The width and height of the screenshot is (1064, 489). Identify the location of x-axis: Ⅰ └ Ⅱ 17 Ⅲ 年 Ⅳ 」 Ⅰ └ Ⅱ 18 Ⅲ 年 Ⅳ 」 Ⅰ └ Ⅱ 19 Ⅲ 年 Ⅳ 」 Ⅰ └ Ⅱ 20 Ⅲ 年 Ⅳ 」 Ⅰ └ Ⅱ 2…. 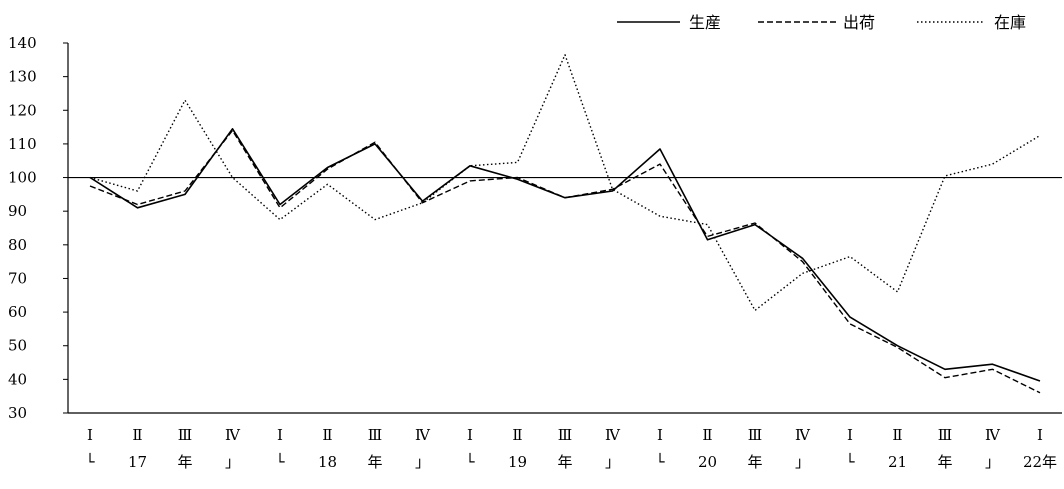
(565, 441).